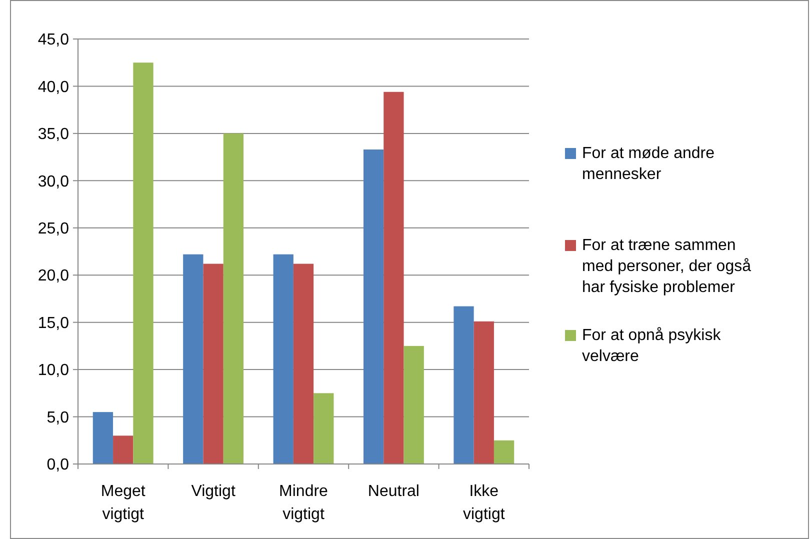  I want to click on y-tick-label: 20,0, so click(54, 276).